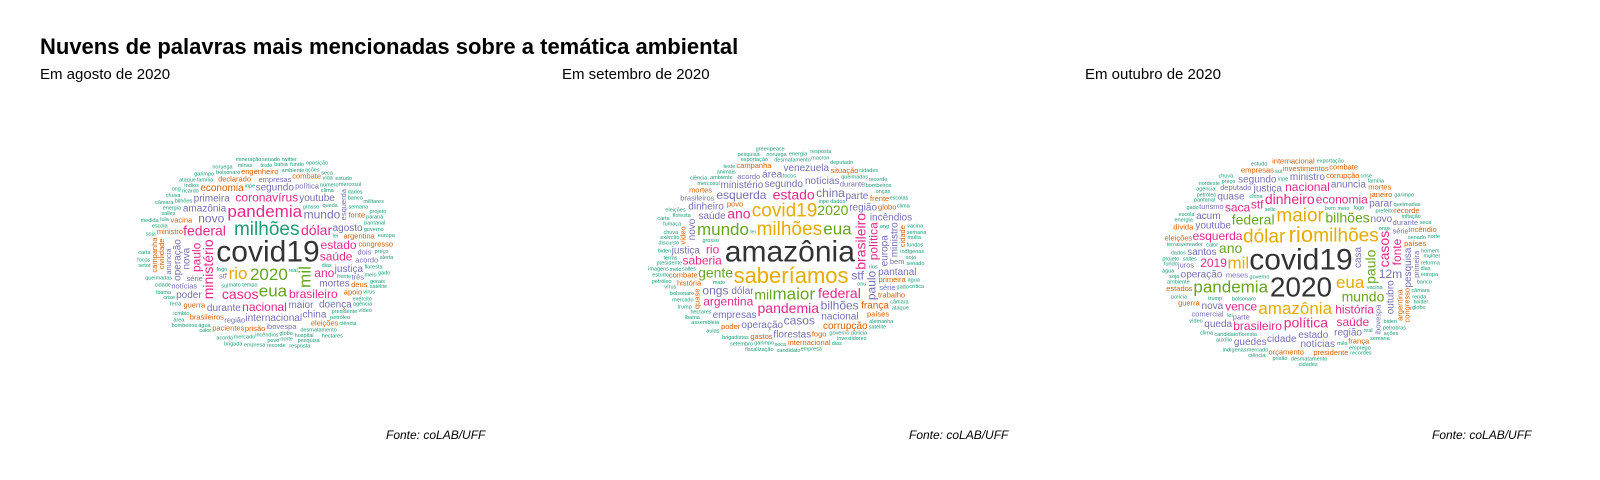  Describe the element at coordinates (336, 236) in the screenshot. I see `cloud-word: lei` at that location.